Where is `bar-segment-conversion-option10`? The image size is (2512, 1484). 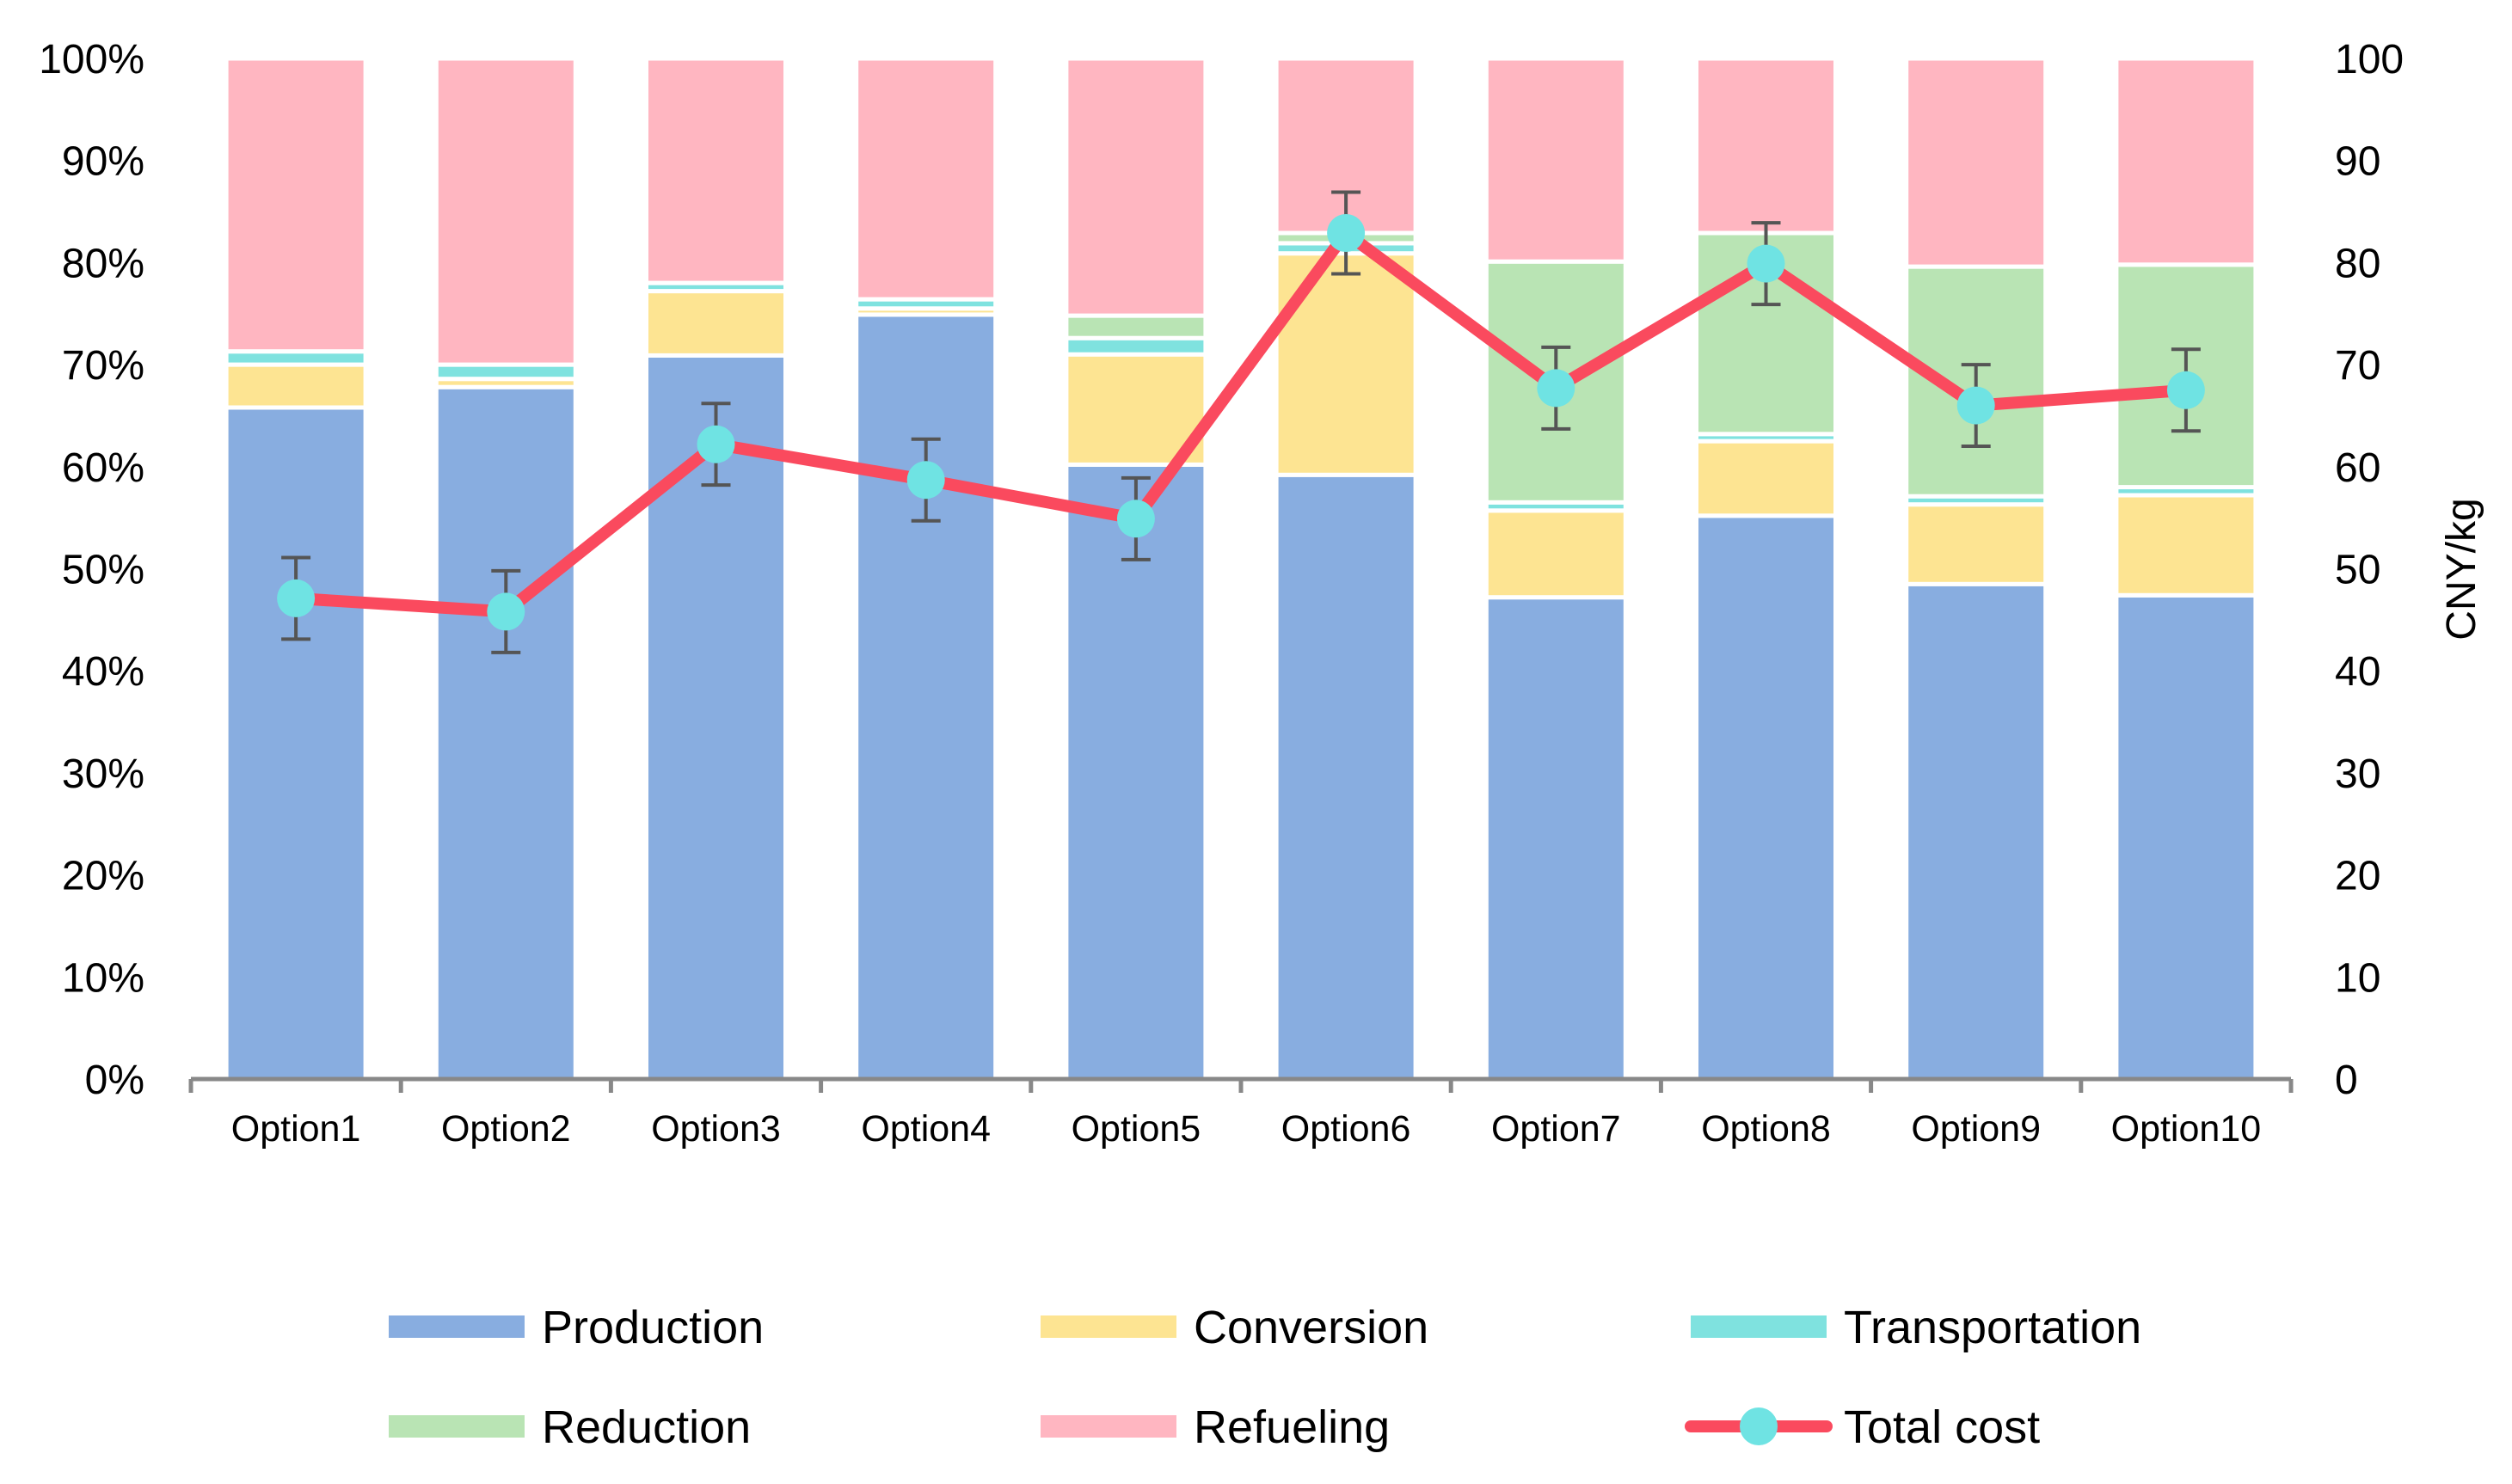 bar-segment-conversion-option10 is located at coordinates (2186, 545).